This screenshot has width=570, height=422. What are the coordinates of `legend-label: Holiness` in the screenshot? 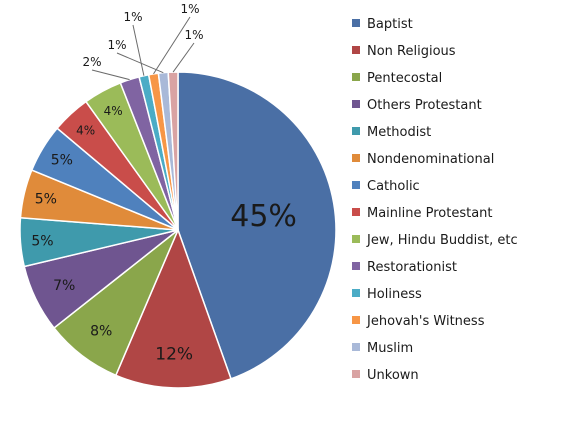 It's located at (394, 294).